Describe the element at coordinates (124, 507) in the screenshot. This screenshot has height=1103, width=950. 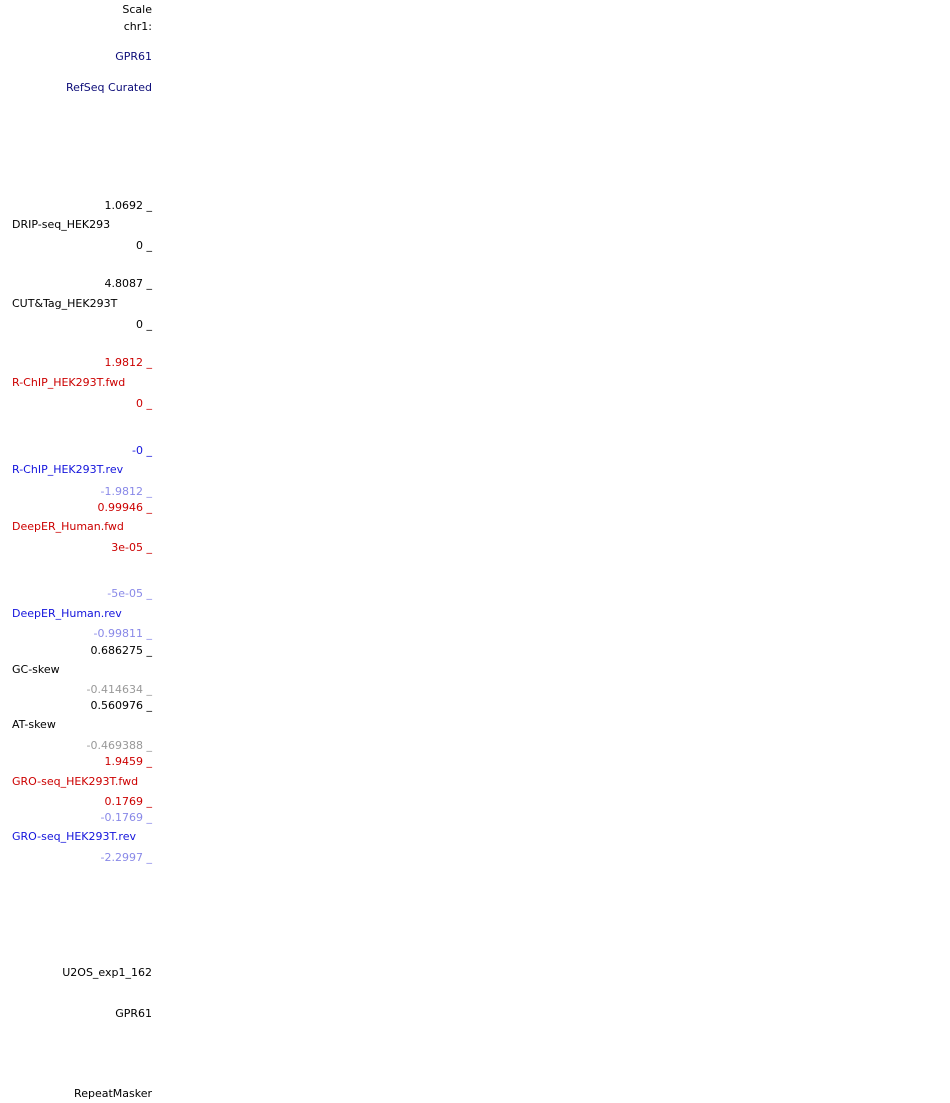
I see `deeper-fwd-upper-limit: 0.99946 _` at that location.